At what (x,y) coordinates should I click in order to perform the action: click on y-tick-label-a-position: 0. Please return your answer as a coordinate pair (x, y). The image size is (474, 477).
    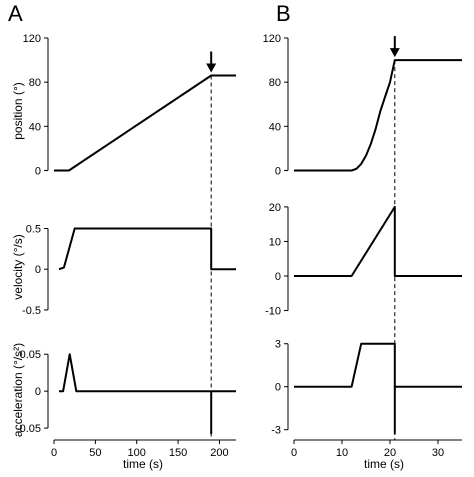
    Looking at the image, I should click on (38, 171).